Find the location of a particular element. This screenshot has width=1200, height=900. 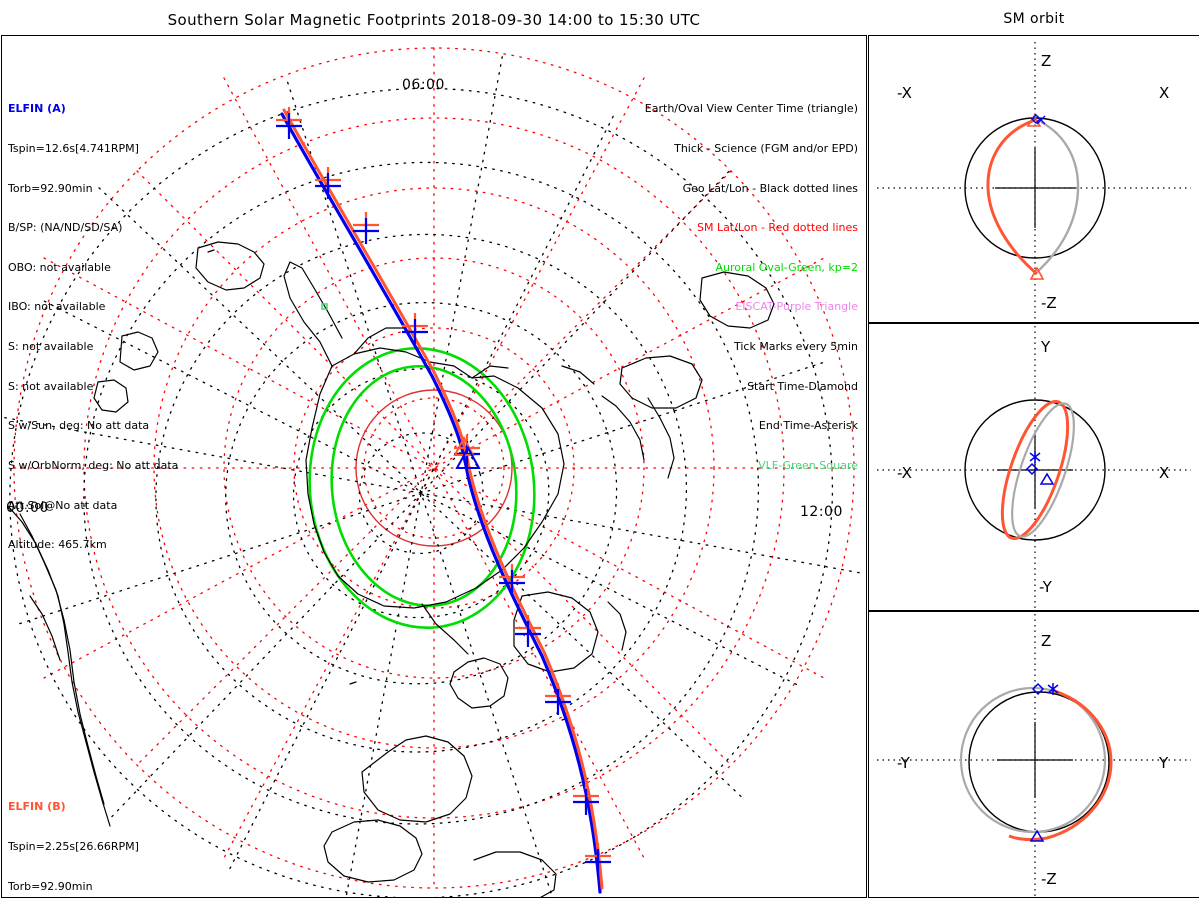

sm-orbit-panel-xz: -X X Z -Z is located at coordinates (1033, 179).